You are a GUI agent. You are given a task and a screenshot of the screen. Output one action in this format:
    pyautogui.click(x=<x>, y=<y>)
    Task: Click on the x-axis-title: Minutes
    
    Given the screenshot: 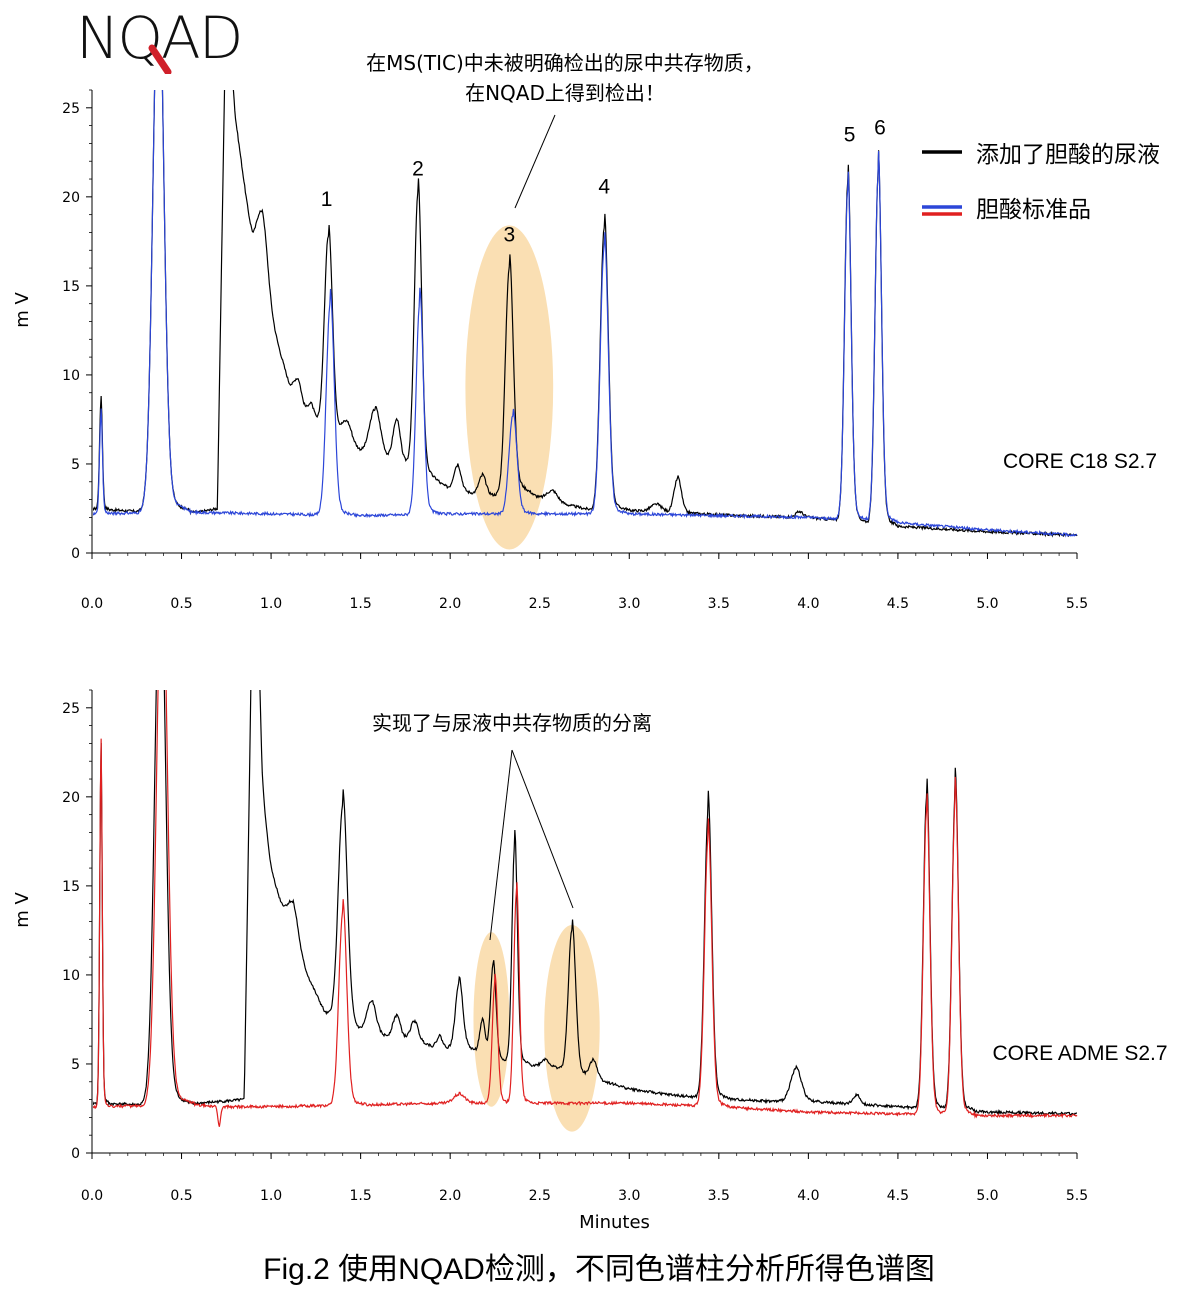 What is the action you would take?
    pyautogui.click(x=614, y=1222)
    